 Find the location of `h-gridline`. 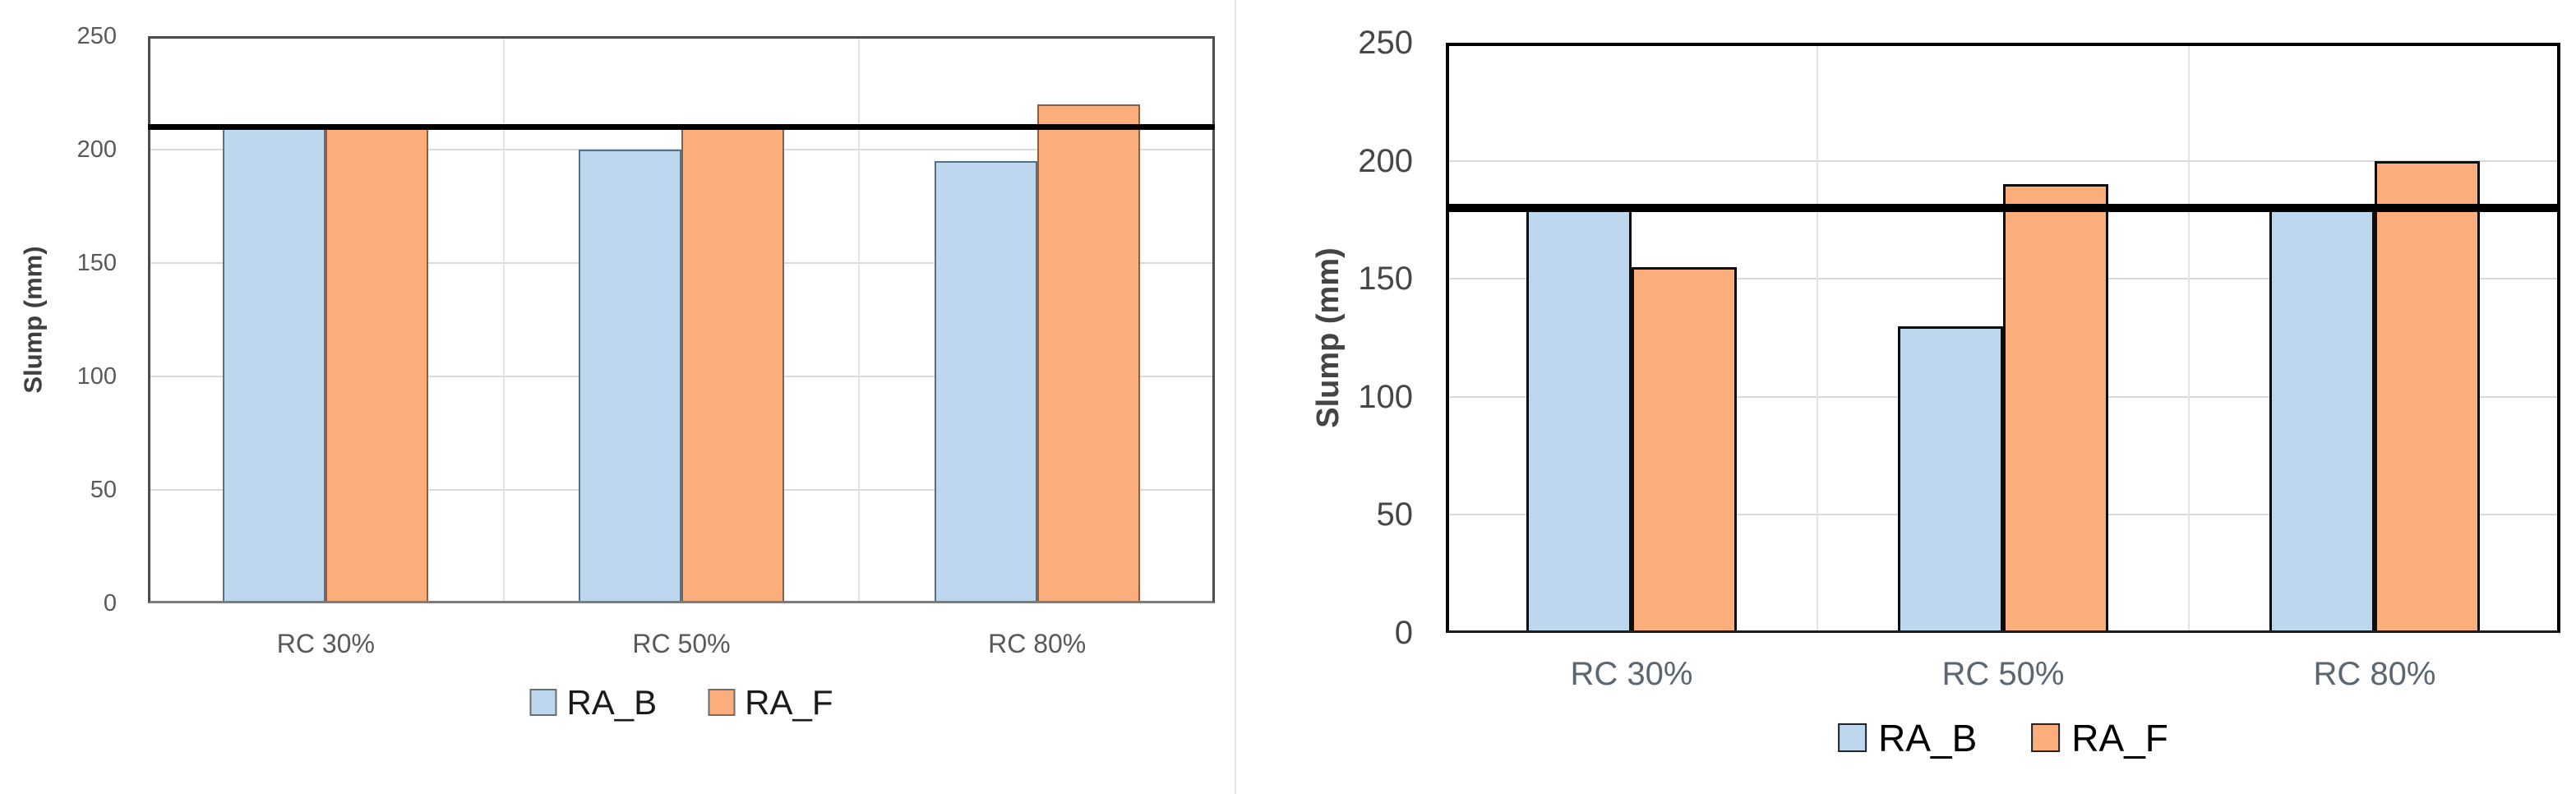

h-gridline is located at coordinates (2003, 160).